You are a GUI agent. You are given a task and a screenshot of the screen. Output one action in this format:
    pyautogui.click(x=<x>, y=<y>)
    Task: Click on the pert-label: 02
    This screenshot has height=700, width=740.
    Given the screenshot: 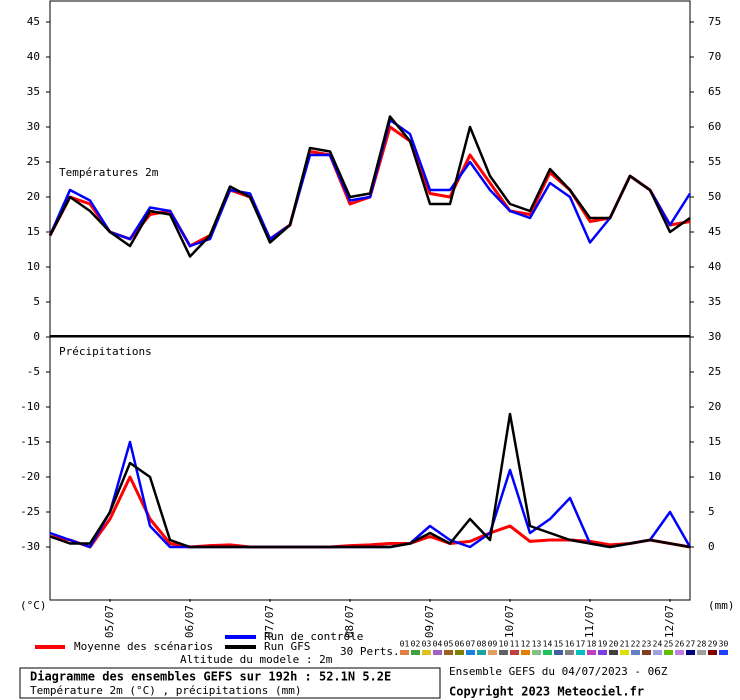 What is the action you would take?
    pyautogui.click(x=416, y=644)
    